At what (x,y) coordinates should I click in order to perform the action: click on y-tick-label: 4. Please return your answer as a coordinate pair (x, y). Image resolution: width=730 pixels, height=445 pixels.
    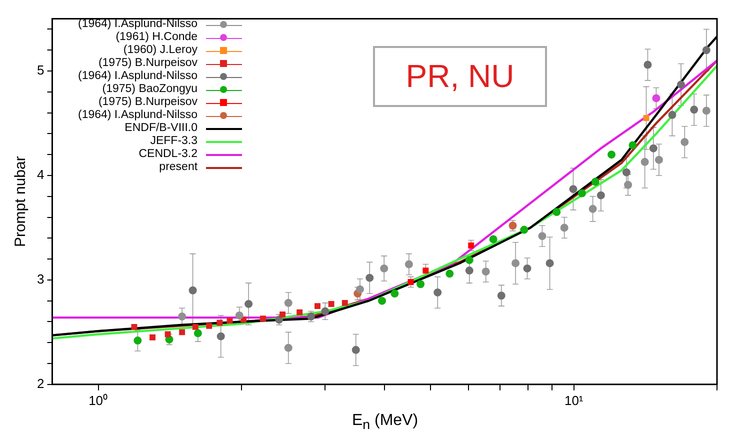
    Looking at the image, I should click on (40, 174).